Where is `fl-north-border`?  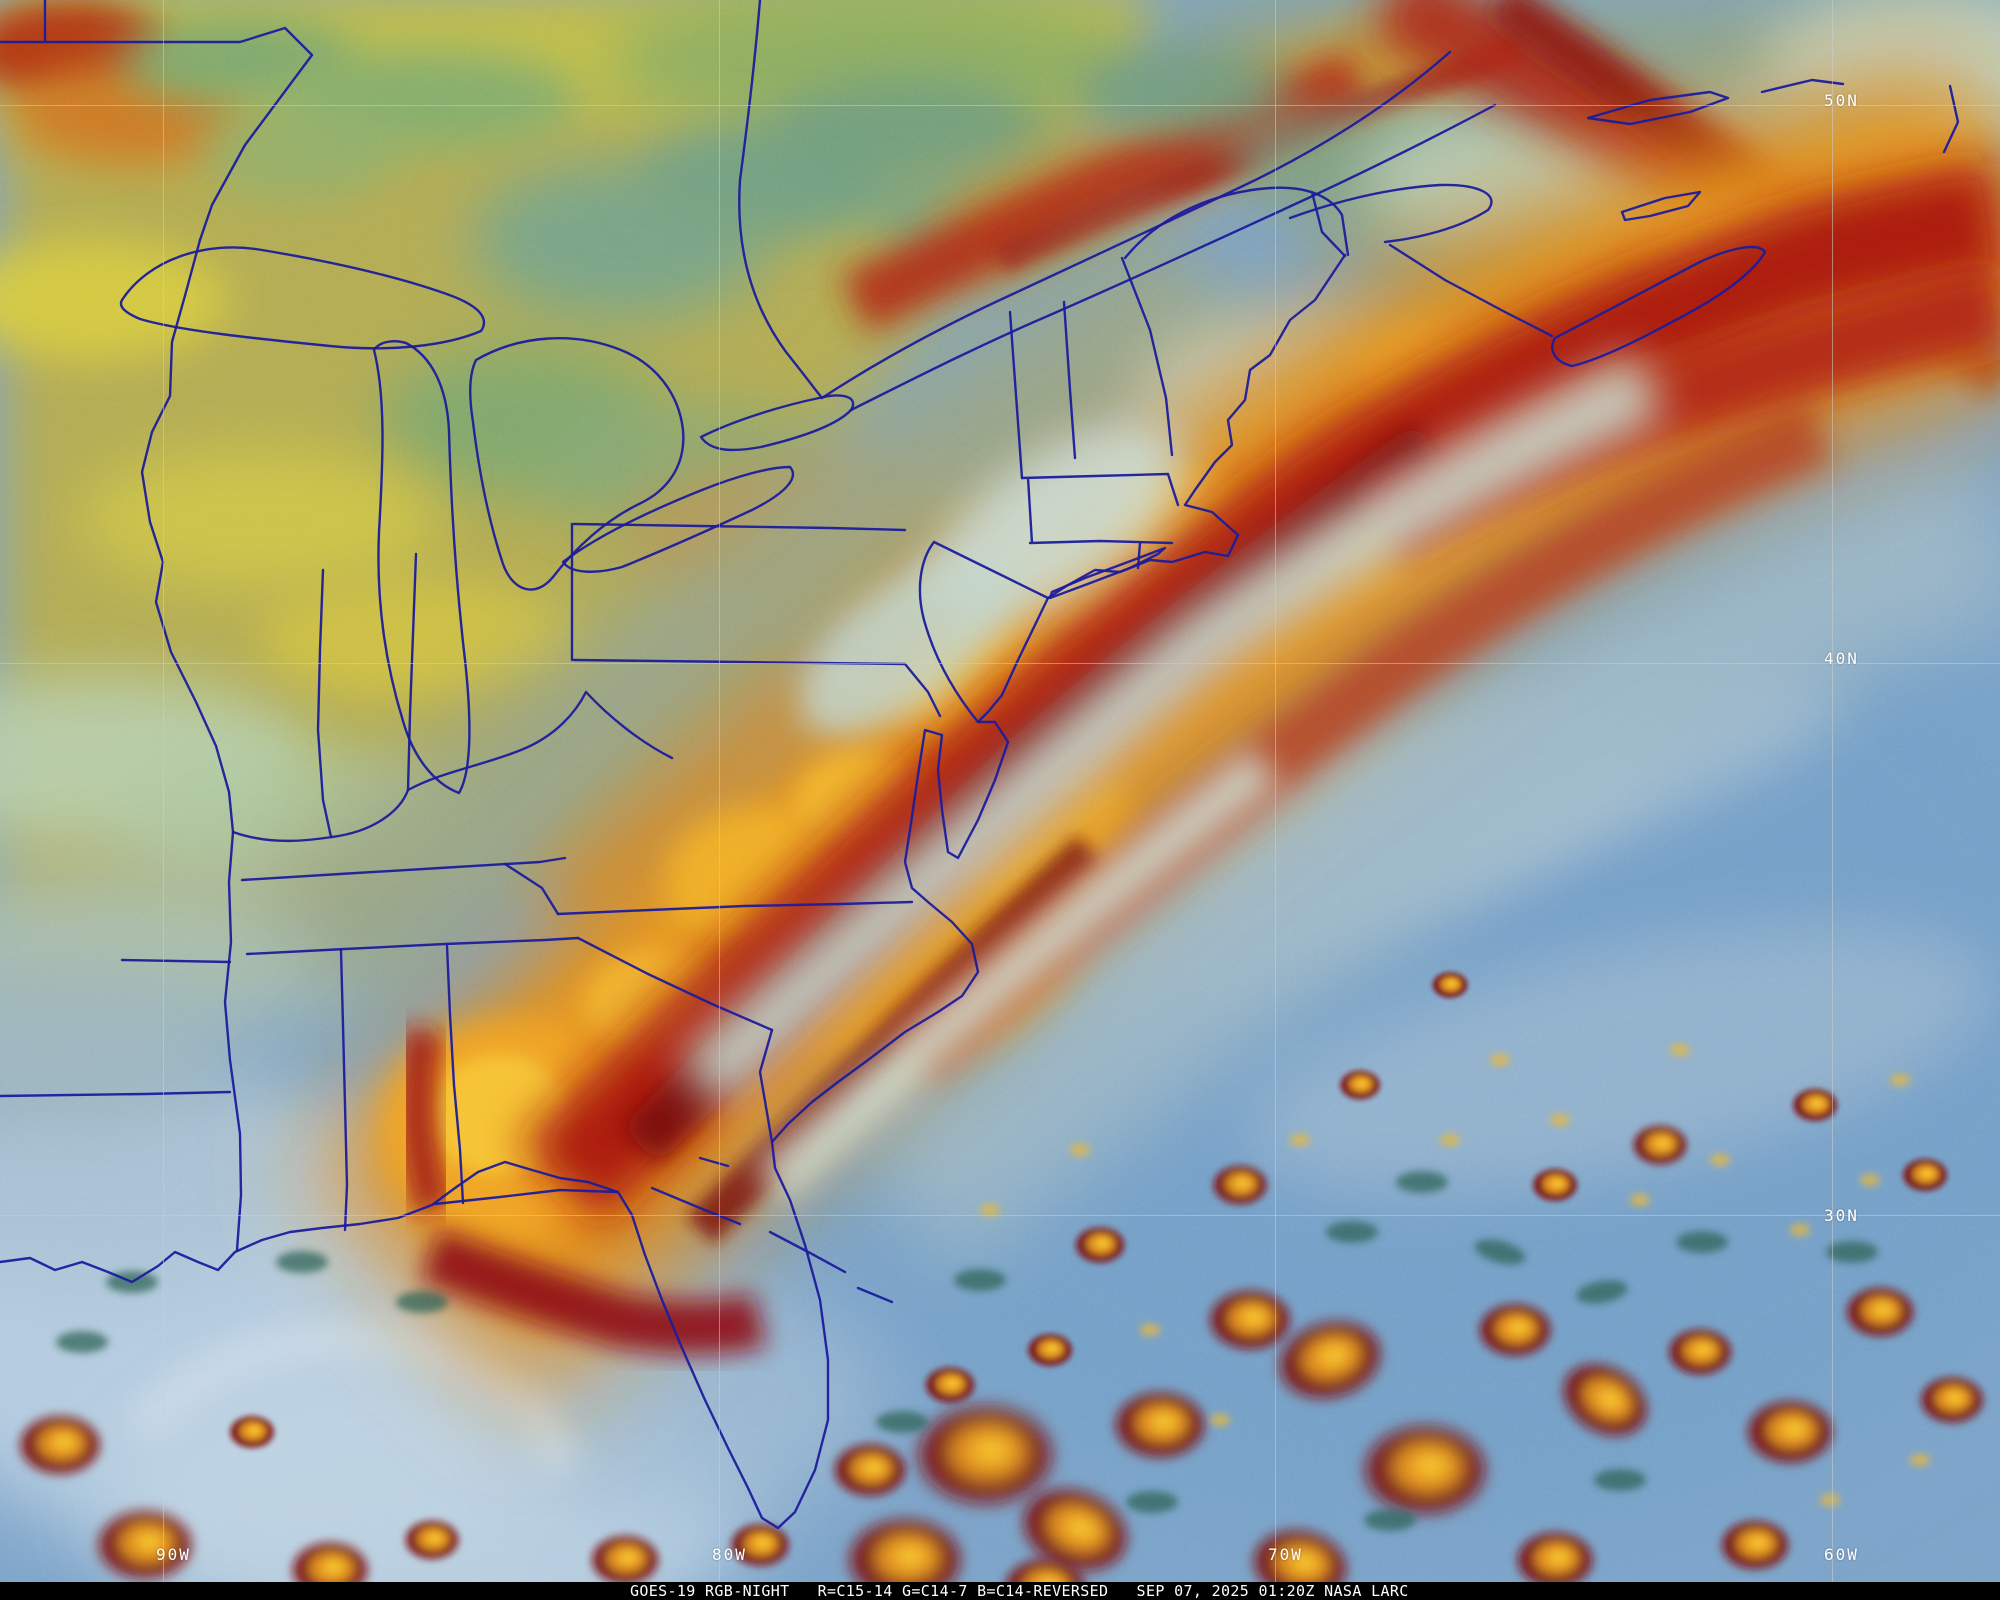 fl-north-border is located at coordinates (526, 1197).